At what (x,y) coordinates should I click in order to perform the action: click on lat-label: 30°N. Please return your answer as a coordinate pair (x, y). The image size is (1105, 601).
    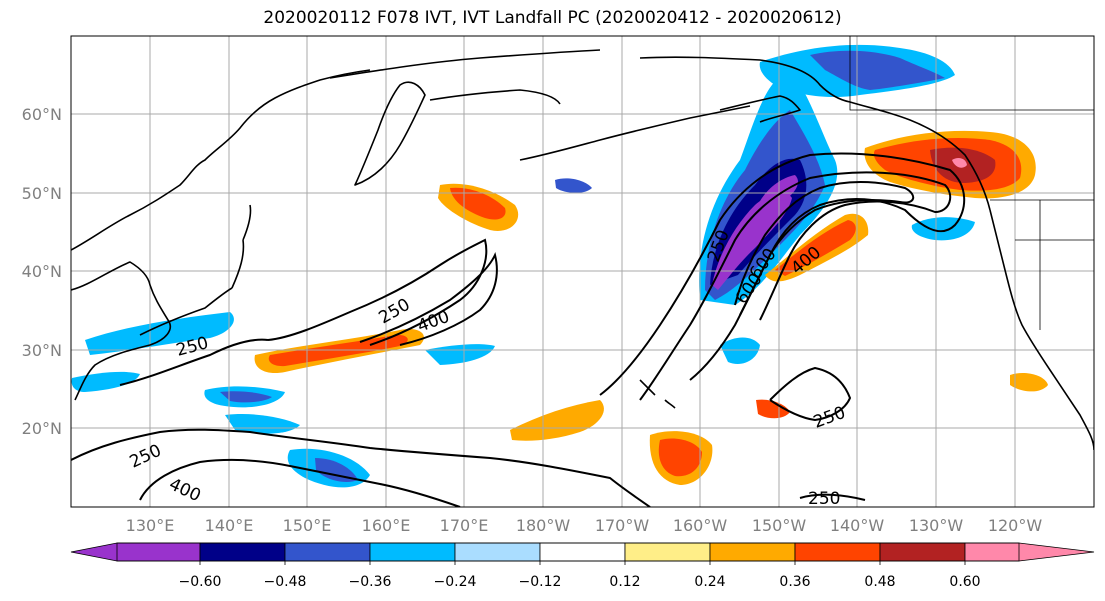
    Looking at the image, I should click on (42, 350).